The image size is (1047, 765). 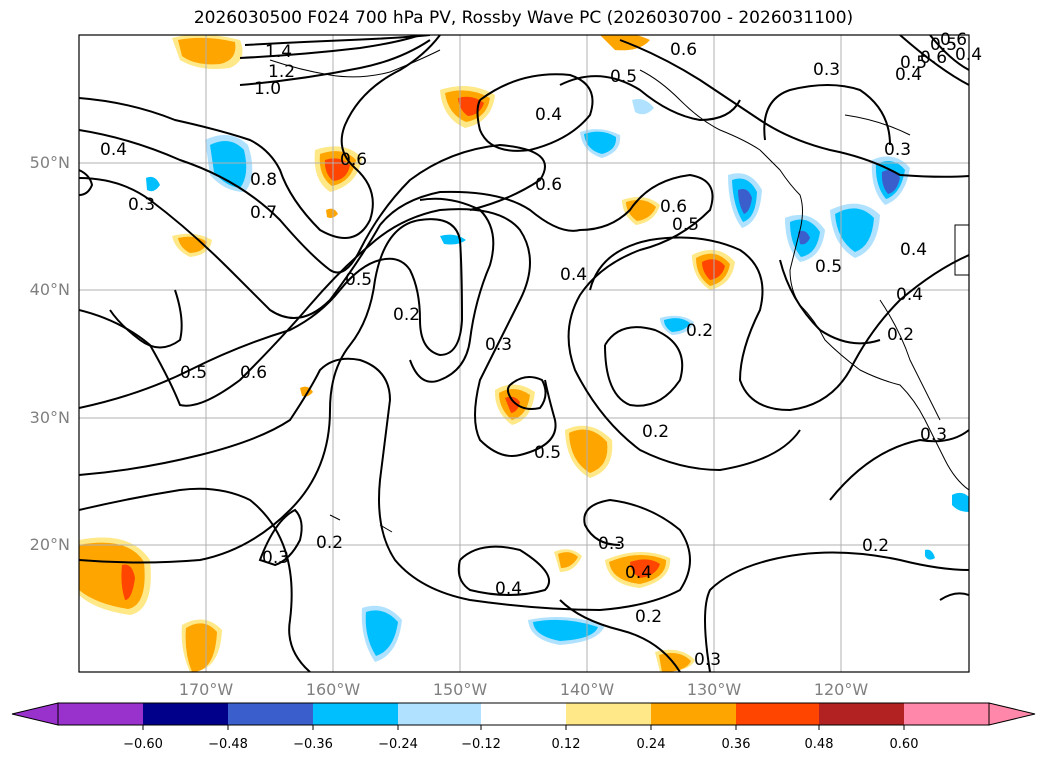 I want to click on contour-label: 1.2, so click(x=281, y=72).